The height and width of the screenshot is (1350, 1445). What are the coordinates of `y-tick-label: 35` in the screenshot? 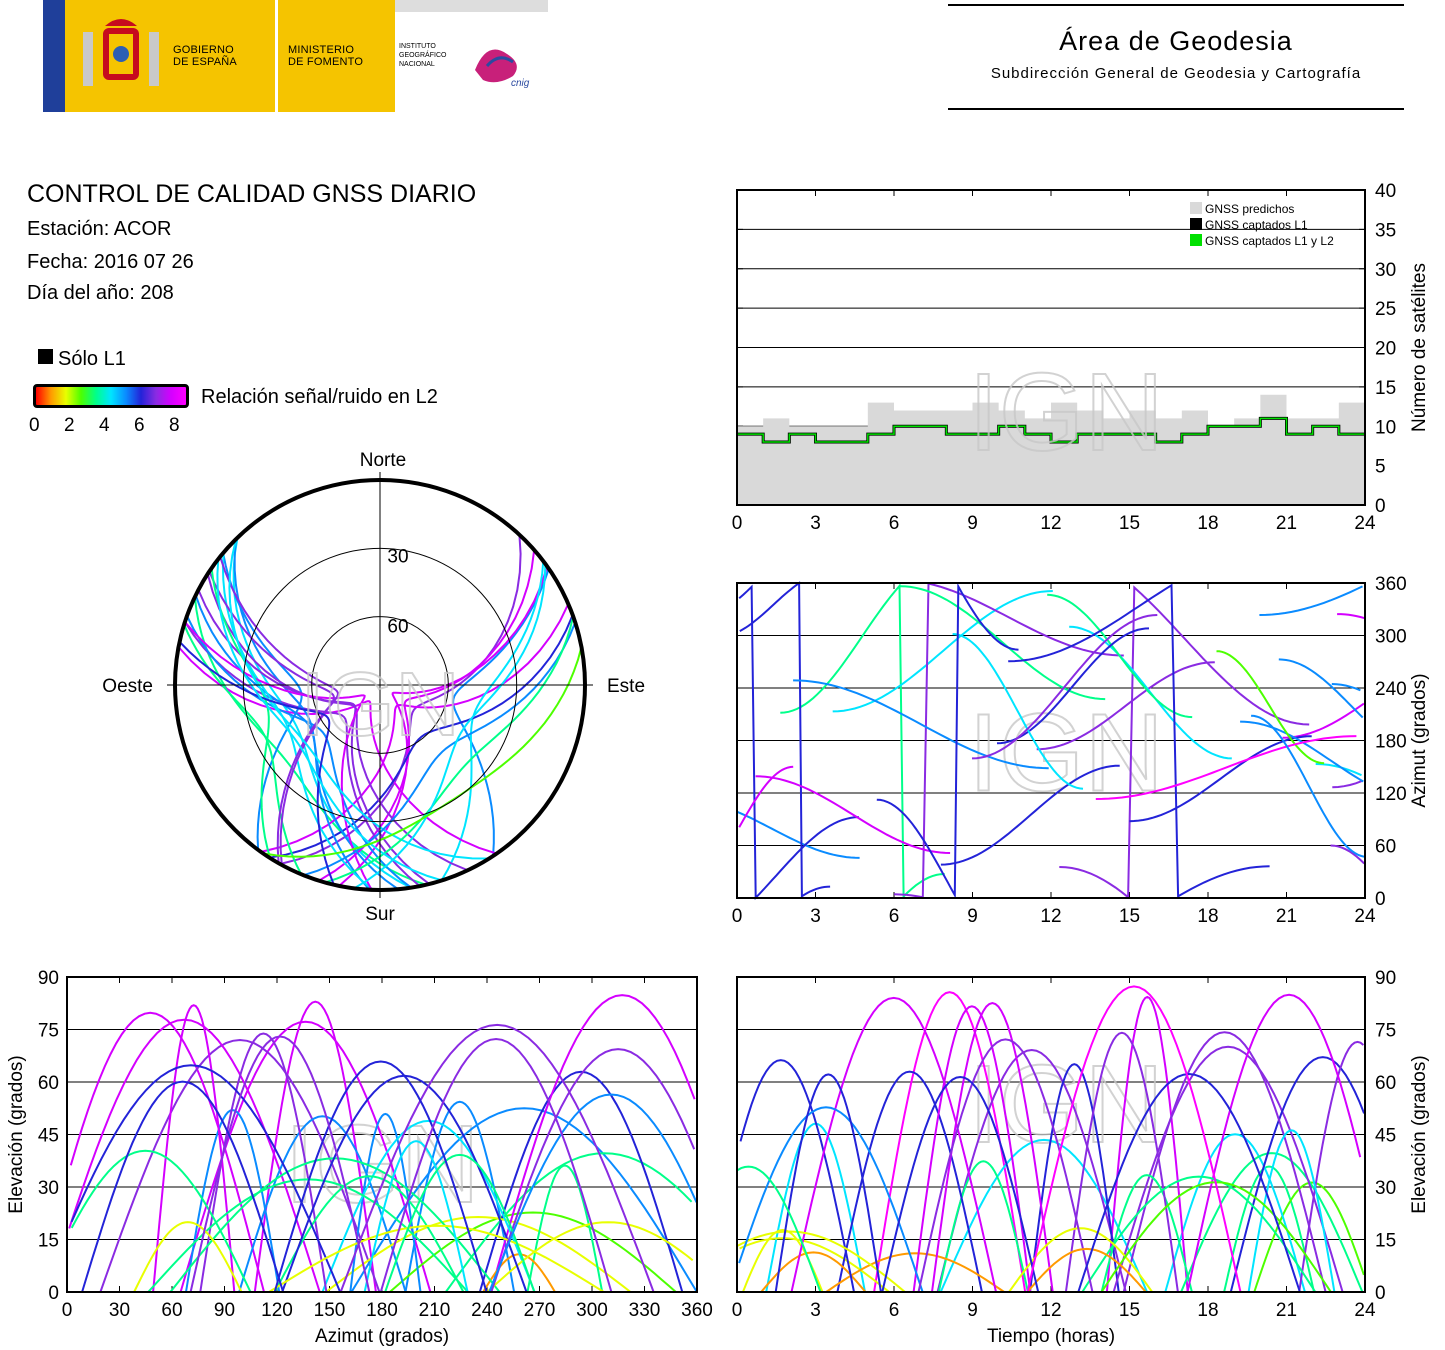 It's located at (1385, 230).